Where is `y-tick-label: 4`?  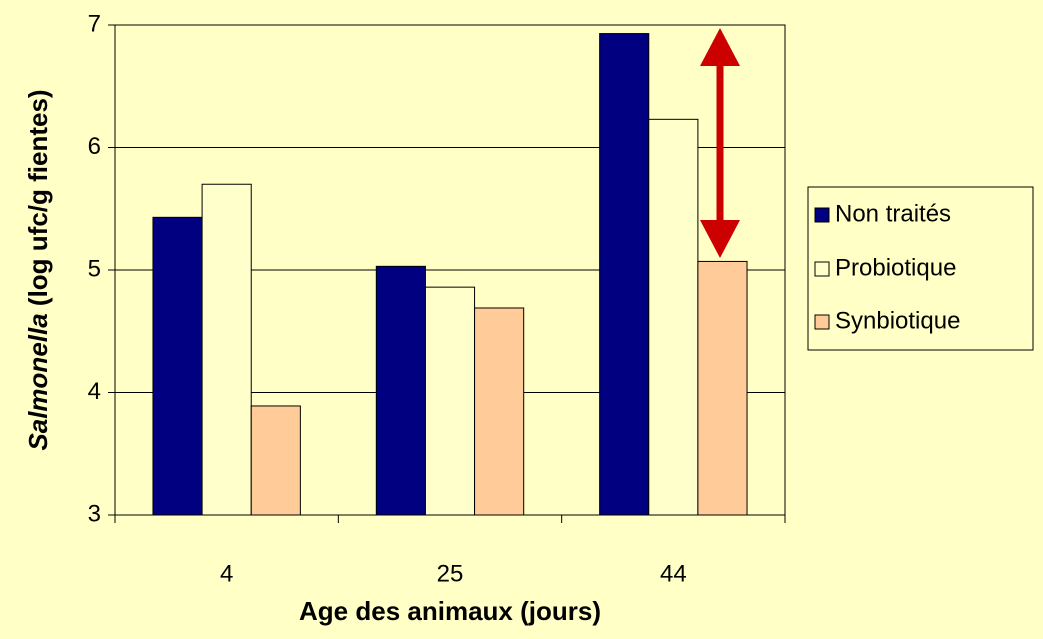 y-tick-label: 4 is located at coordinates (94, 391).